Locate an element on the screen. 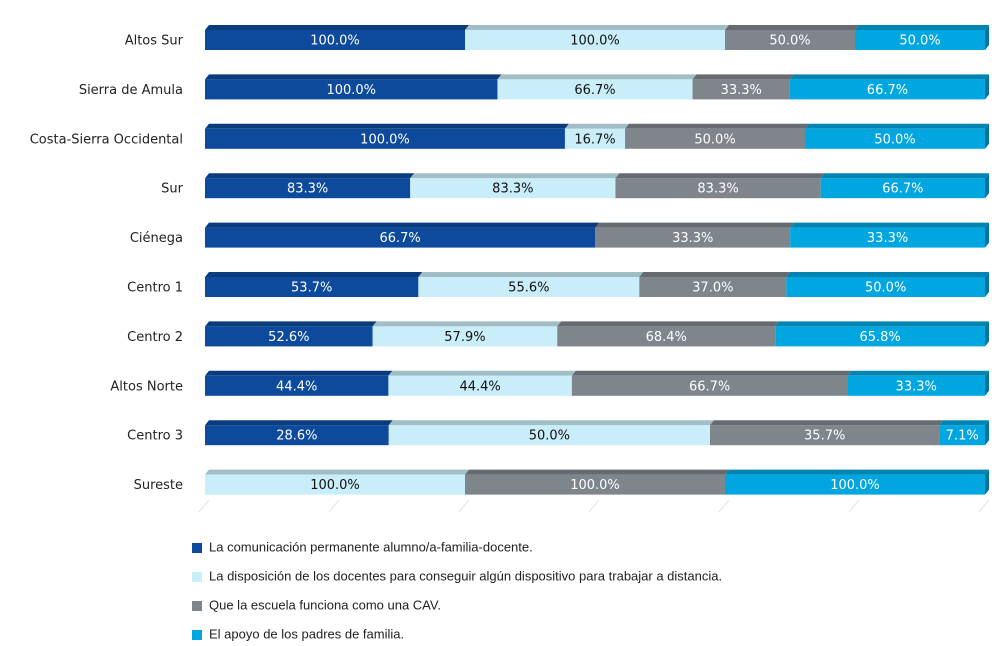 The height and width of the screenshot is (646, 1001). value-label: 68.4% is located at coordinates (666, 337).